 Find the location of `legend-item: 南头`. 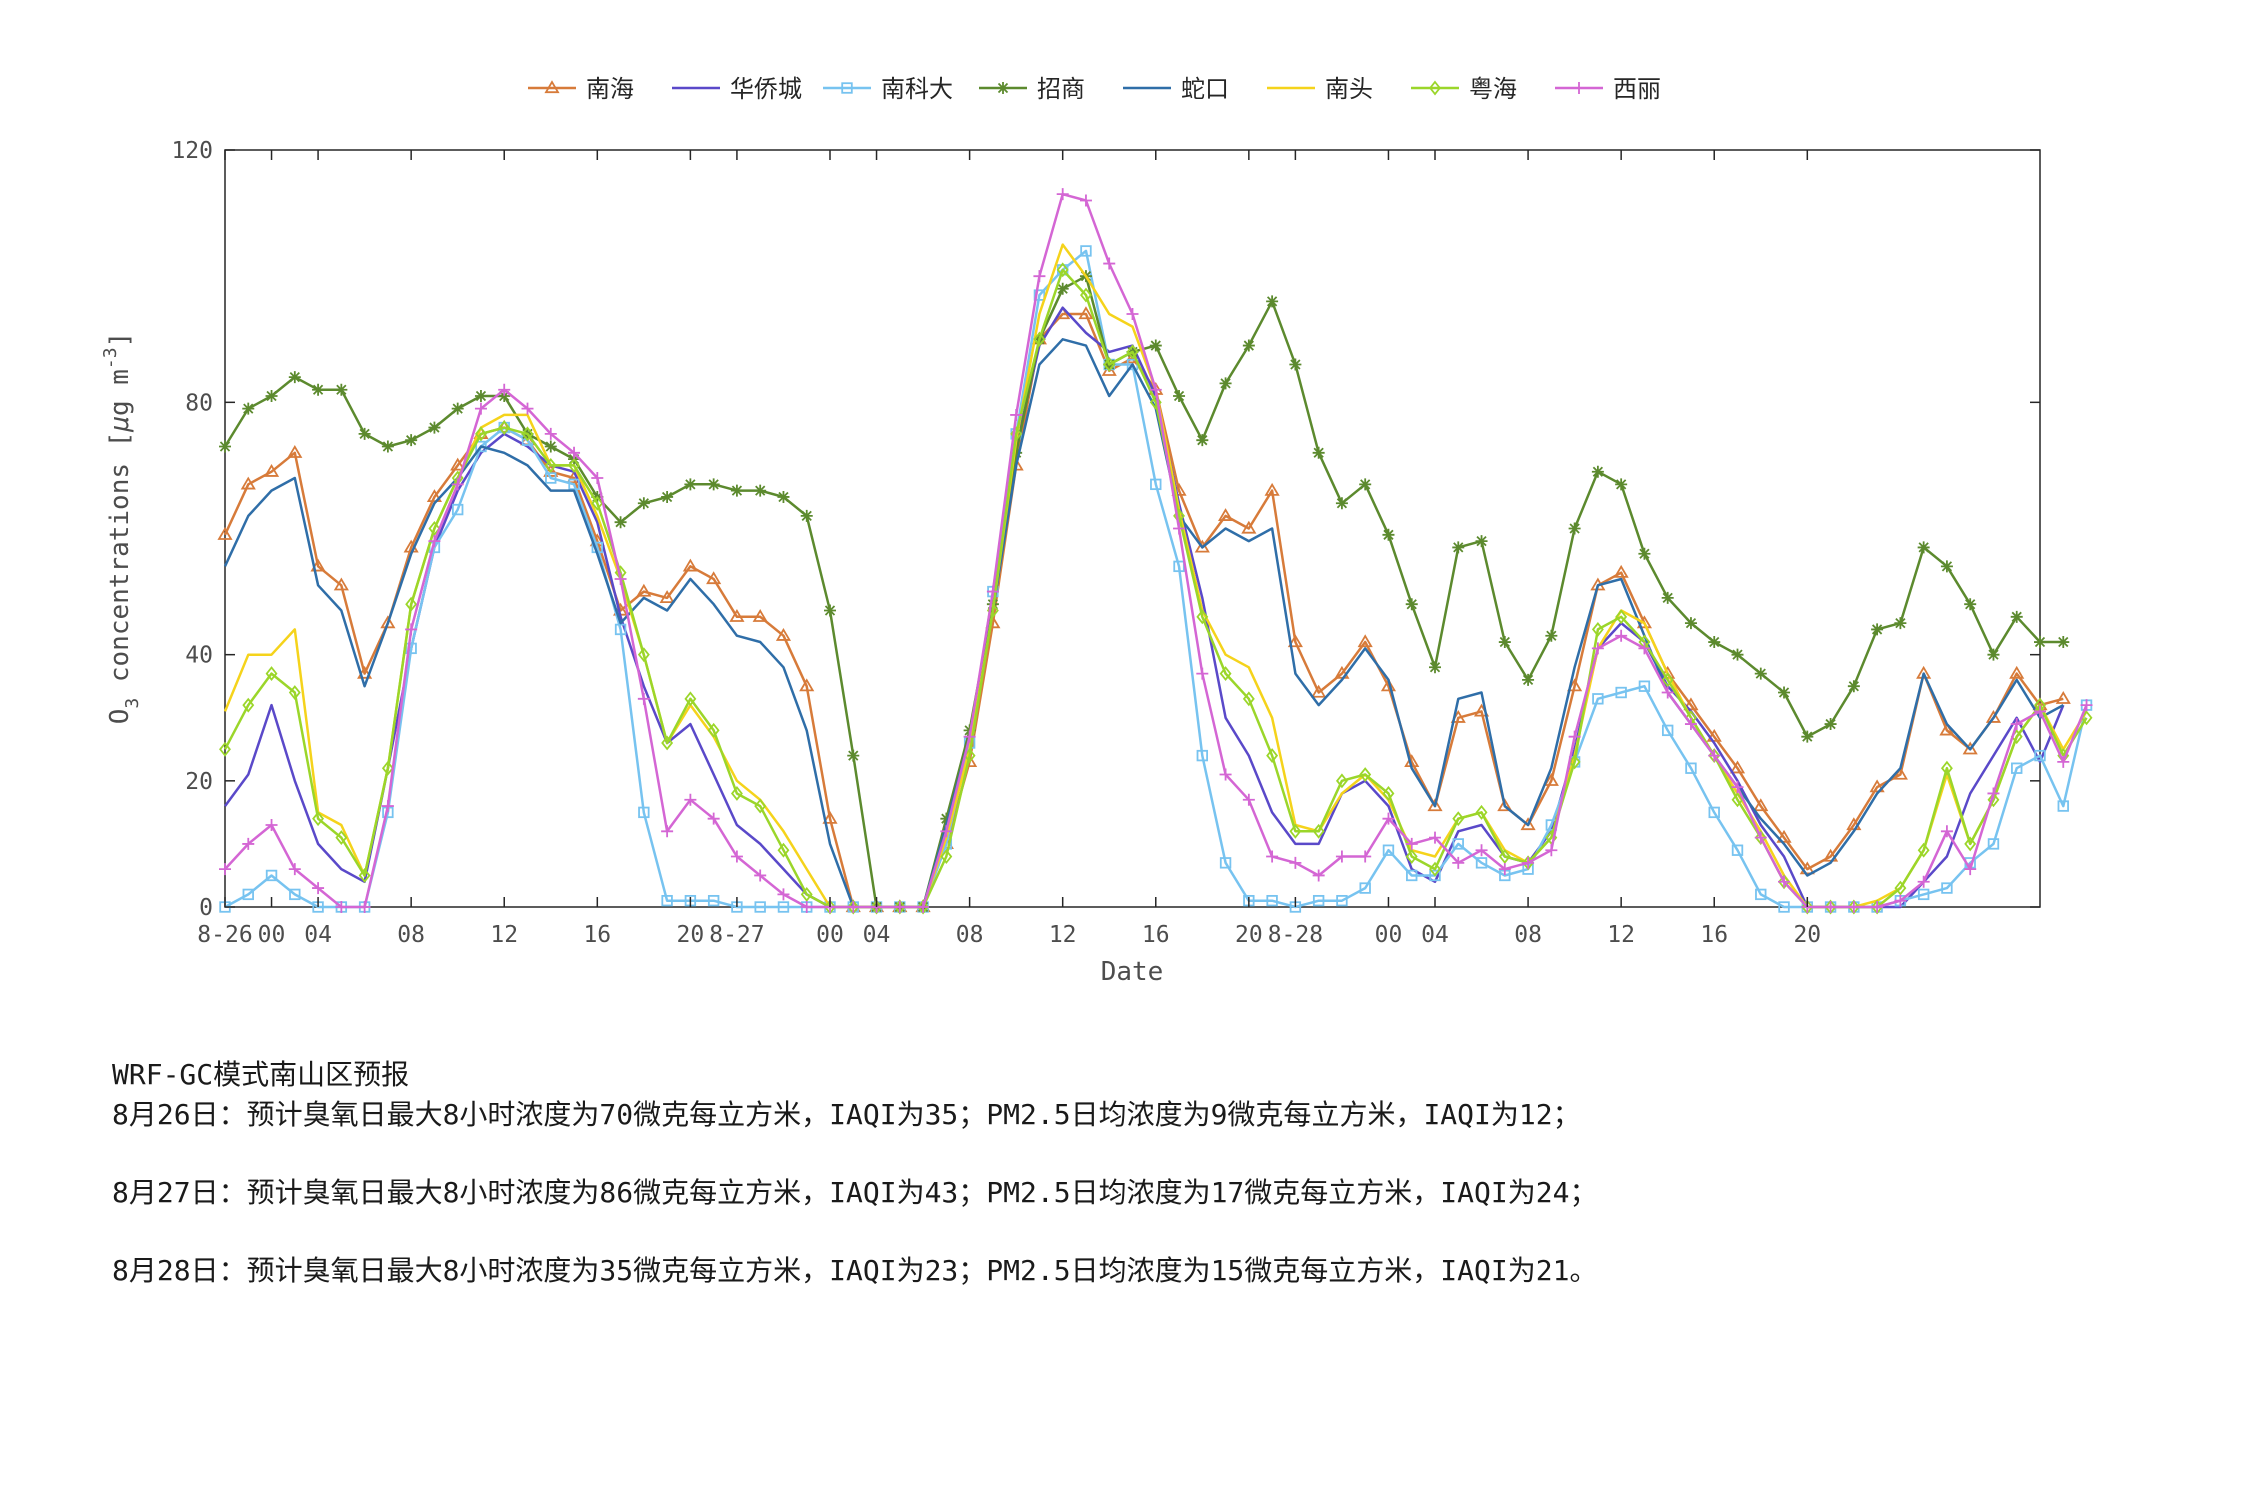

legend-item: 南头 is located at coordinates (1320, 89).